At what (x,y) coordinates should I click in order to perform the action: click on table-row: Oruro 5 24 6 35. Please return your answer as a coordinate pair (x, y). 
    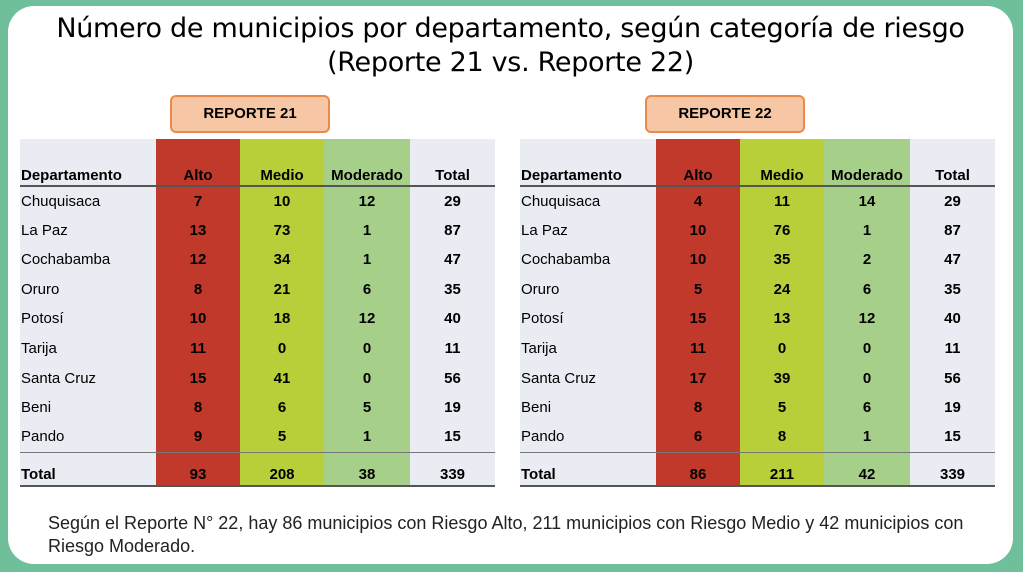
    Looking at the image, I should click on (757, 289).